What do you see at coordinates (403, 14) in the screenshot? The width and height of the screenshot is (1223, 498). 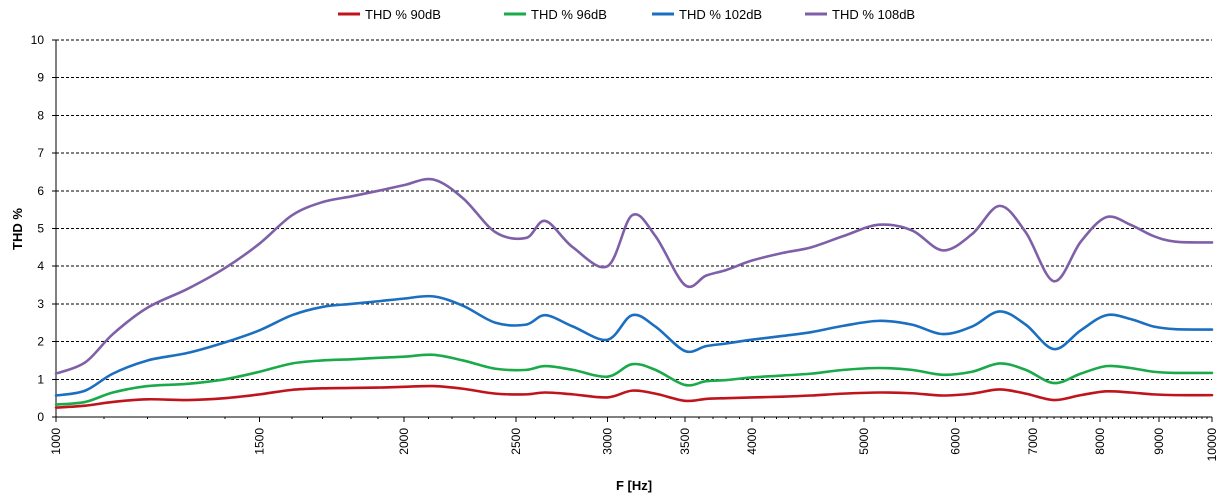 I see `legend-label: THD % 90dB` at bounding box center [403, 14].